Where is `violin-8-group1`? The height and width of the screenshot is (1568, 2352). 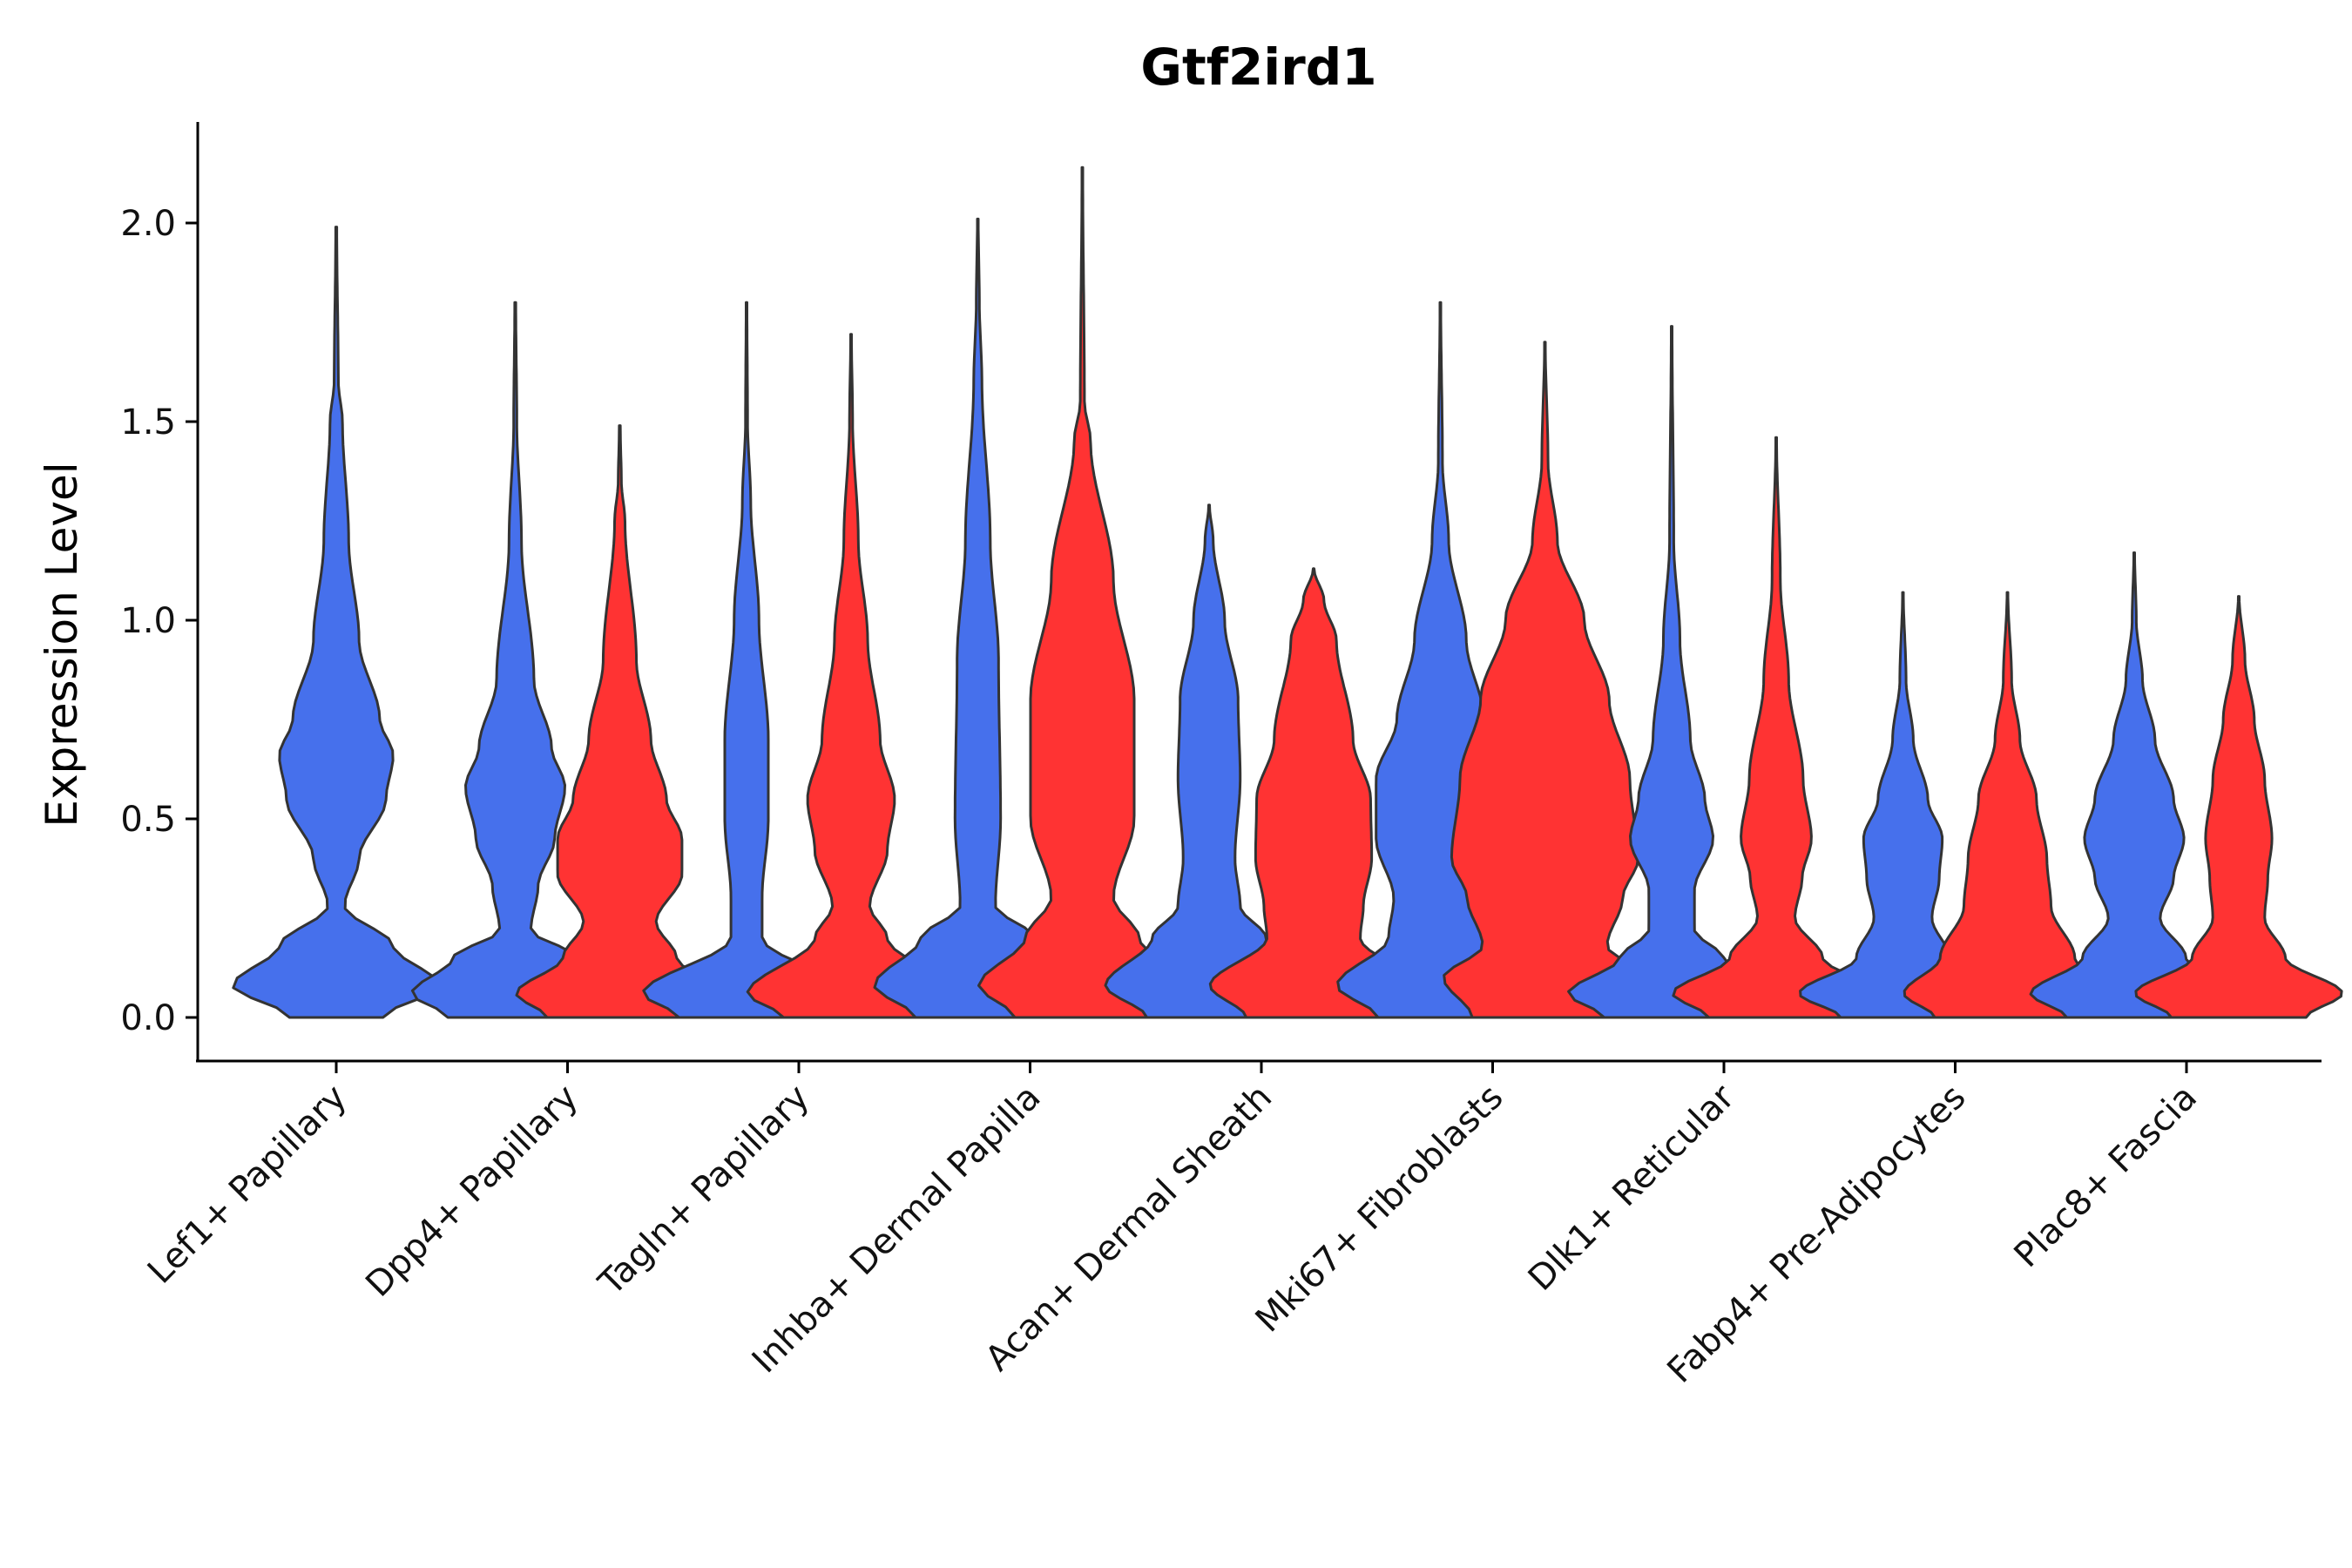 violin-8-group1 is located at coordinates (1903, 805).